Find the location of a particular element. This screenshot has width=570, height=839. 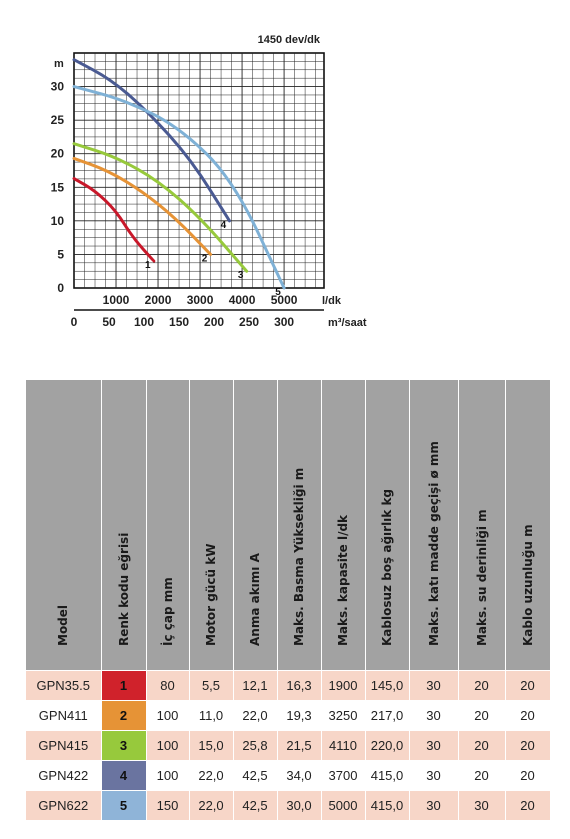

color-code-cell: 1 is located at coordinates (124, 685).